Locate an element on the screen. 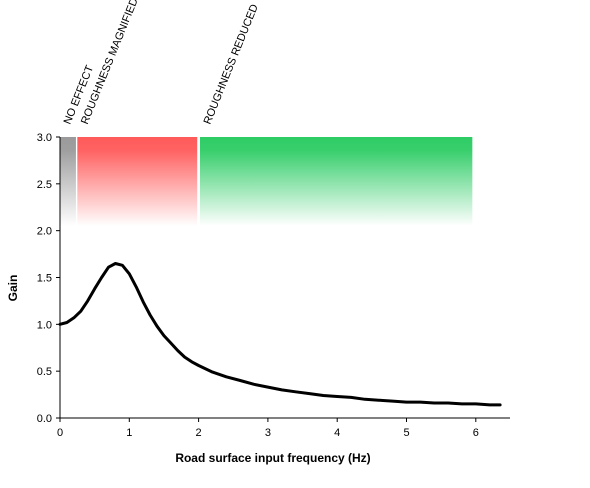 The image size is (590, 488). x-tick-label: 5 is located at coordinates (406, 433).